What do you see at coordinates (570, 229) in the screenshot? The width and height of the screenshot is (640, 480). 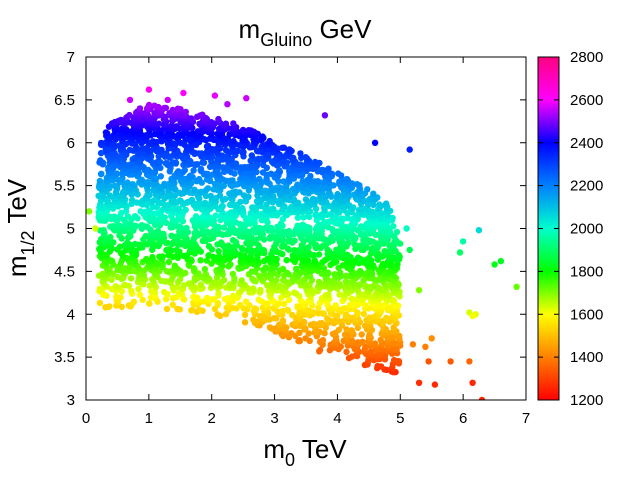 I see `colorbar-ticks: 1200 1400 1600 1800 2000 2200 2400 2600 2800` at bounding box center [570, 229].